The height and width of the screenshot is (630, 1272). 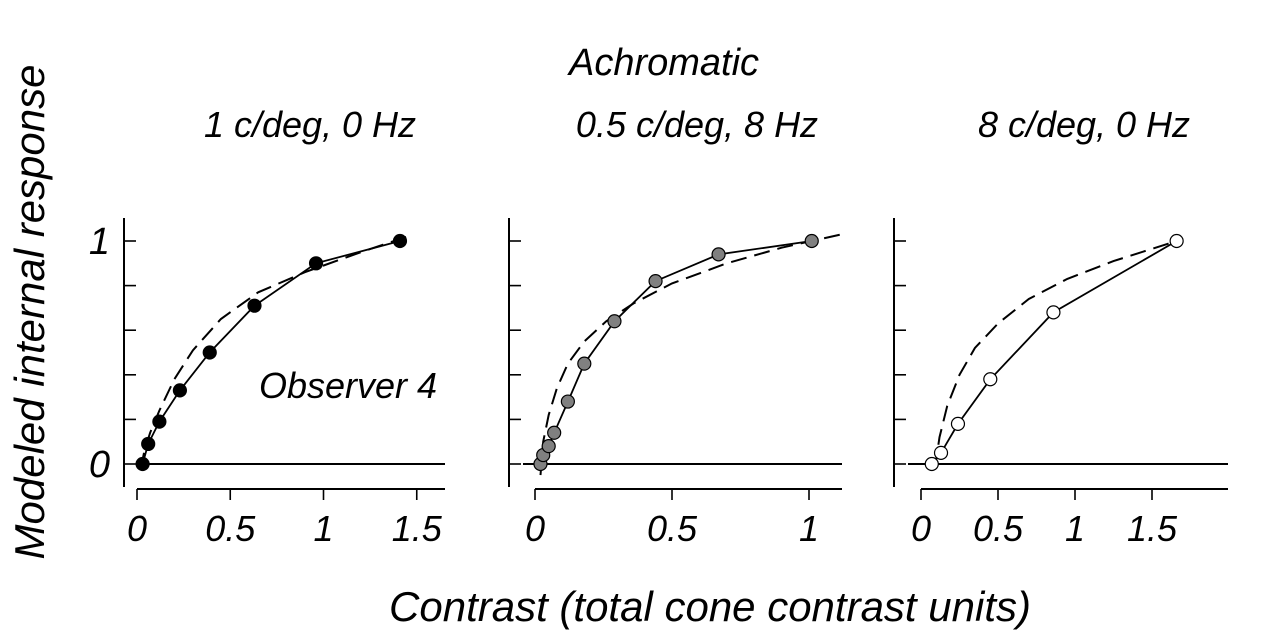 I want to click on panel-title: 8 c/deg, 0 Hz, so click(x=1084, y=124).